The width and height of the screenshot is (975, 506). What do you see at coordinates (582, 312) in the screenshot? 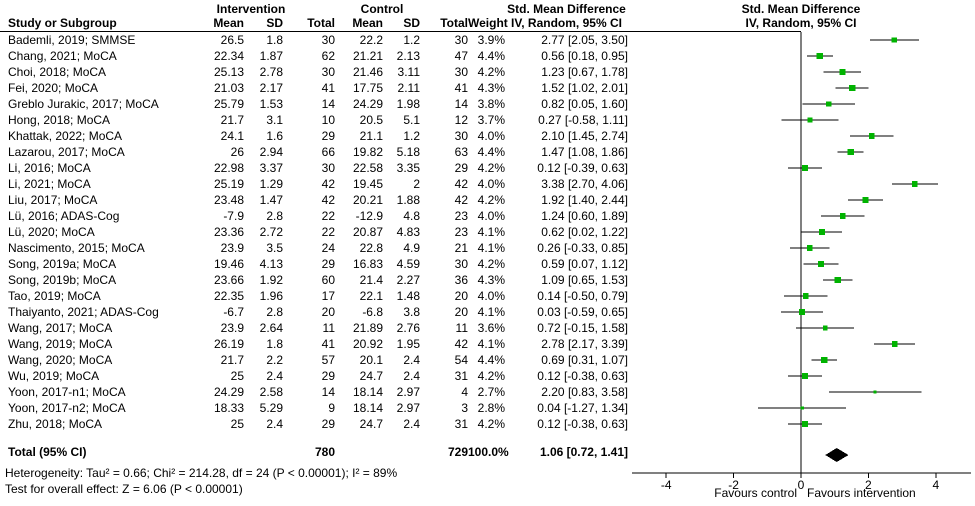
I see `smd-ci-text: 0.03 [-0.59, 0.65]` at bounding box center [582, 312].